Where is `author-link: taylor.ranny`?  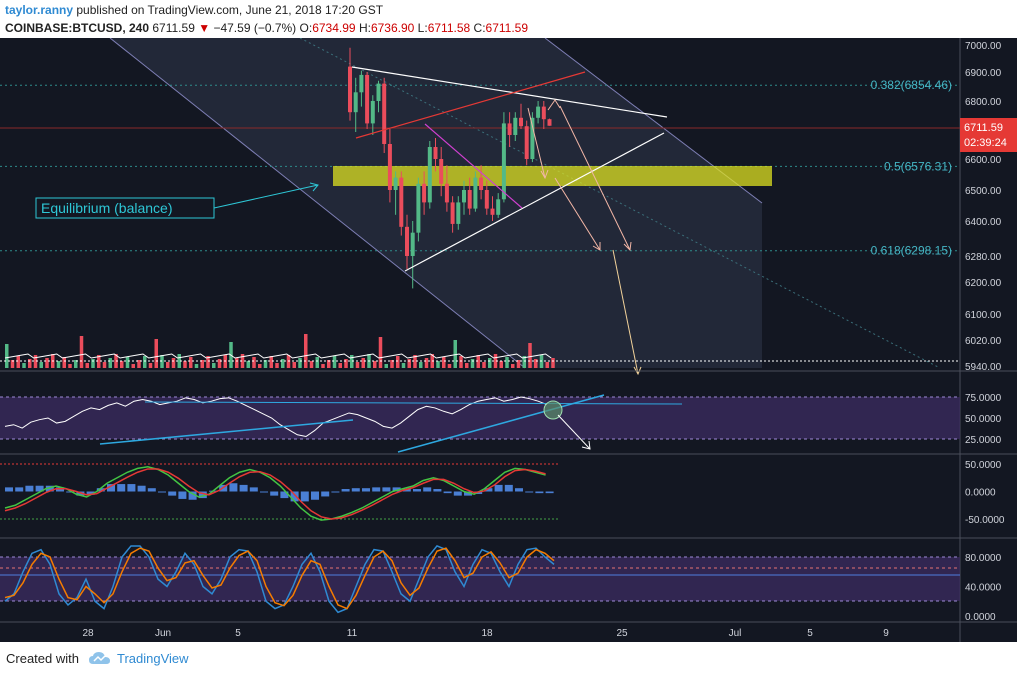 author-link: taylor.ranny is located at coordinates (39, 10).